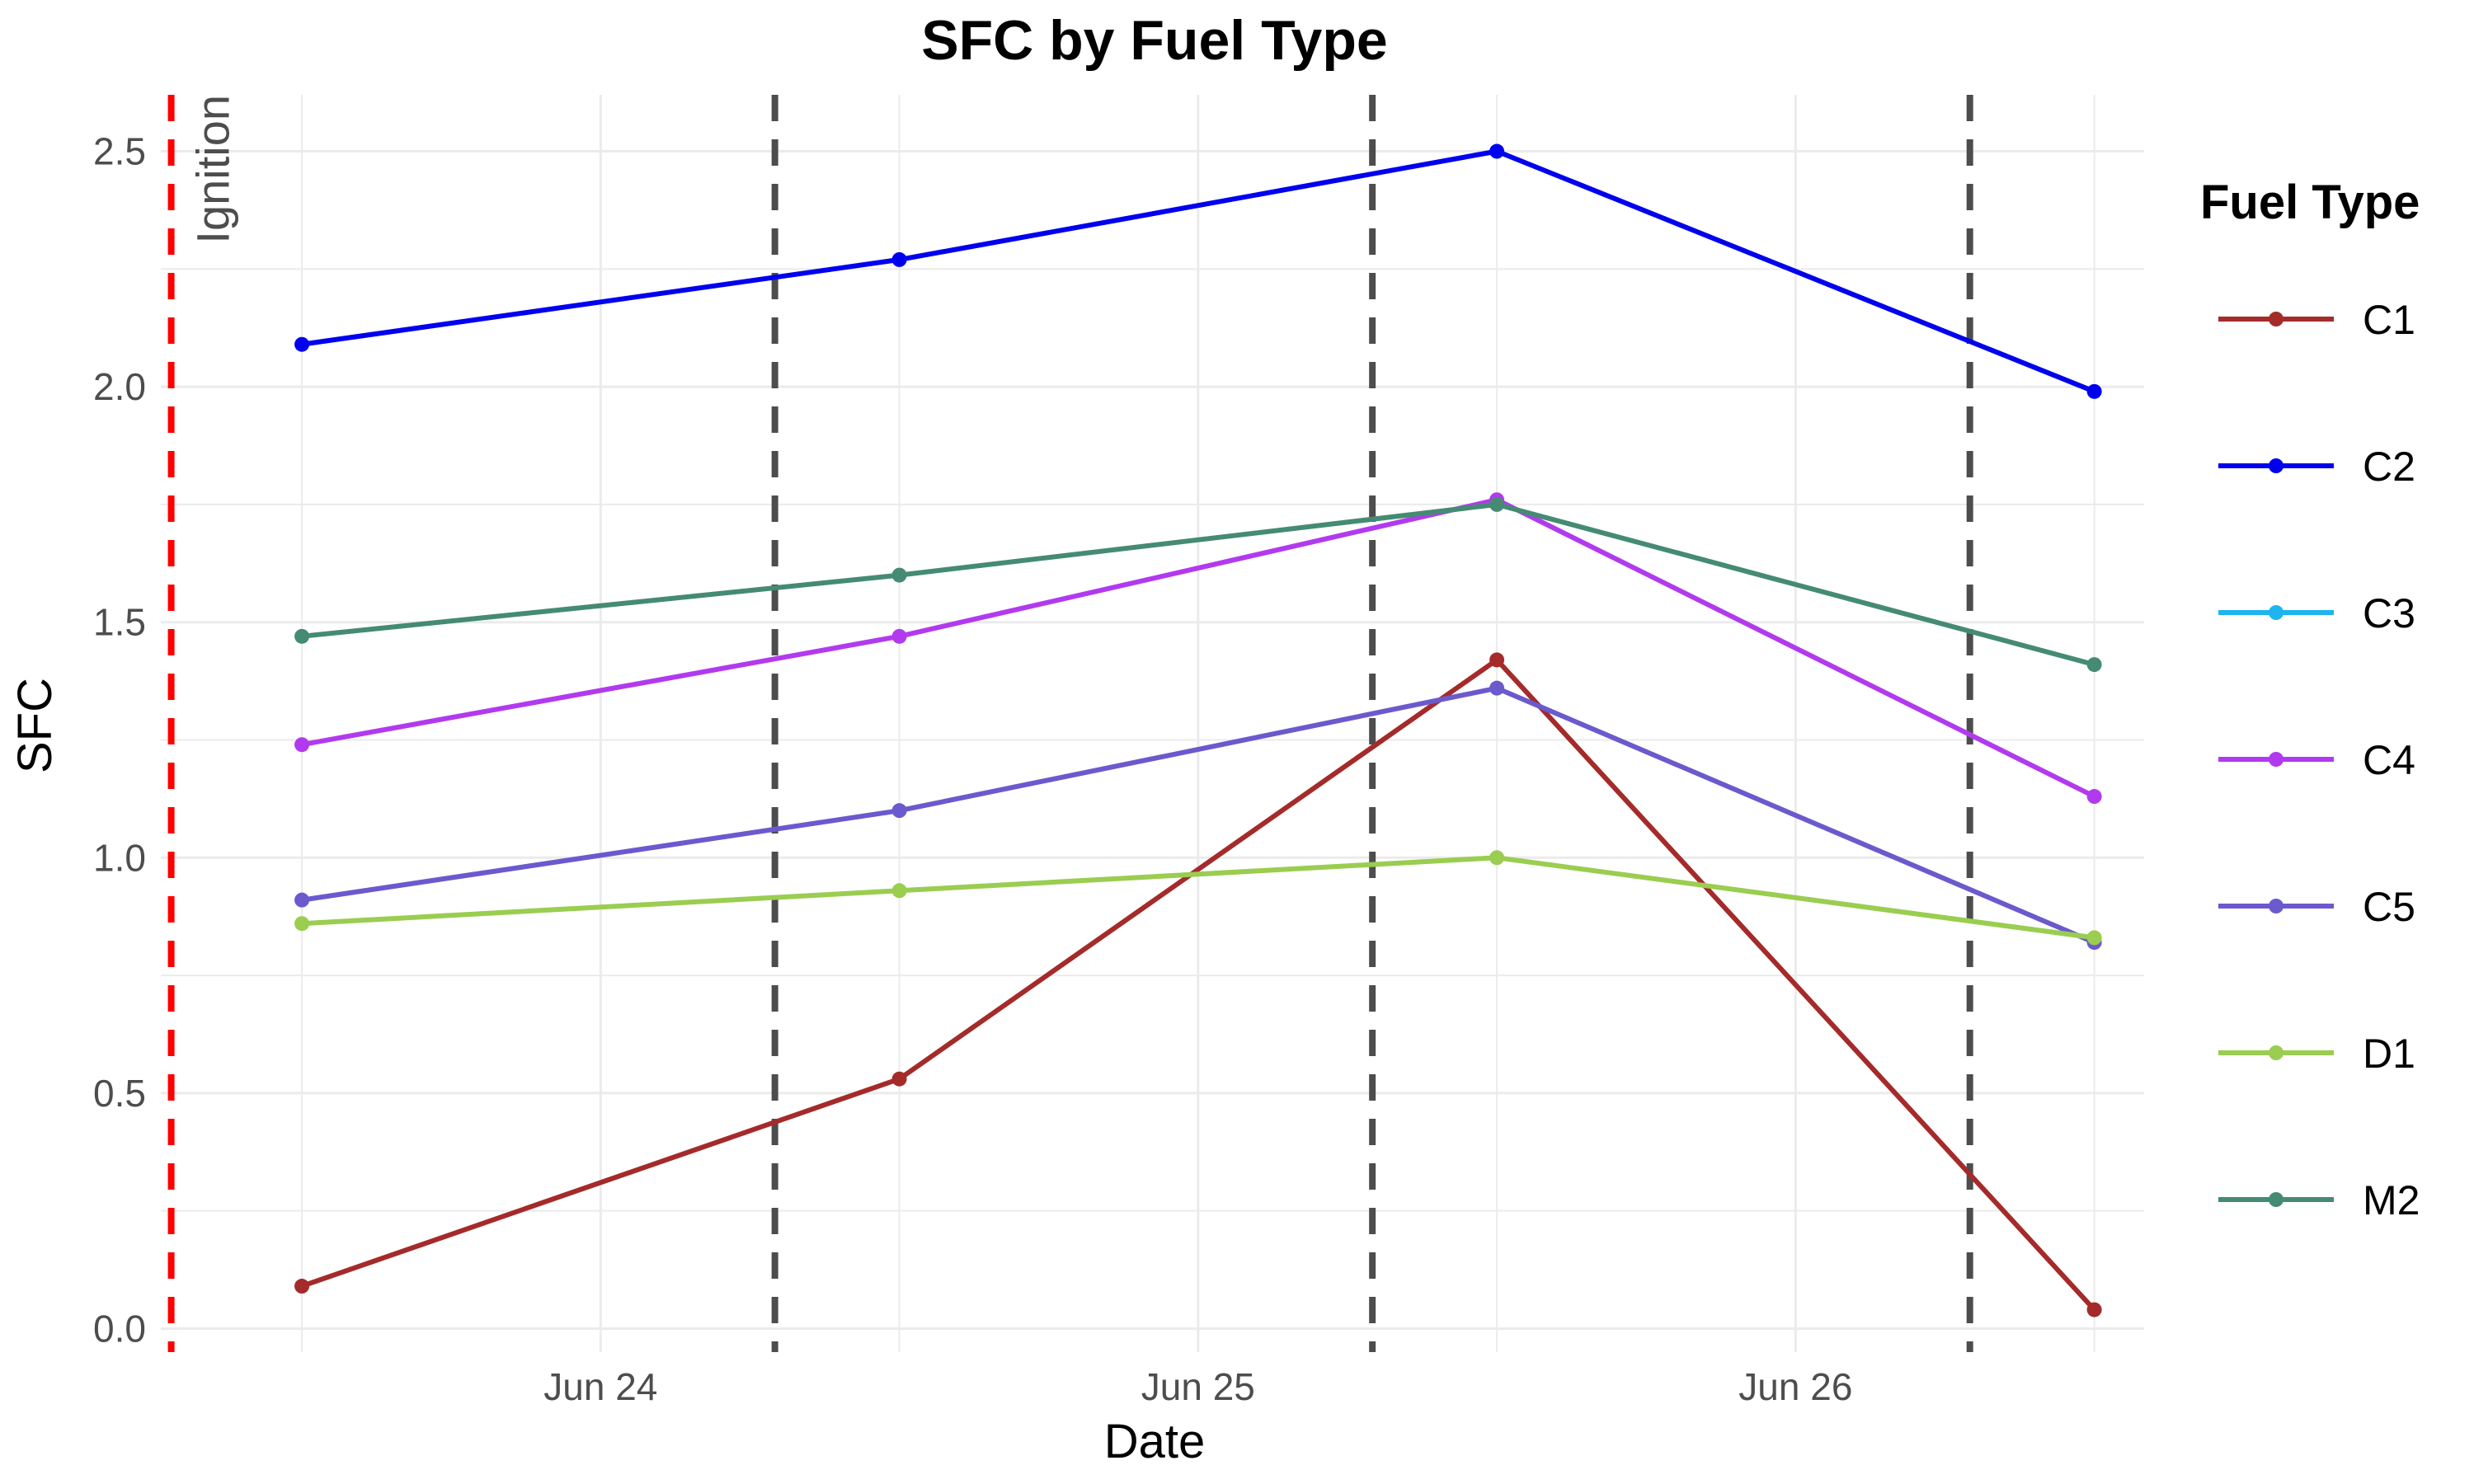 This screenshot has height=1484, width=2474. I want to click on legend: Fuel Type C1 C2 C3 C4 C5 D1 M2, so click(2310, 699).